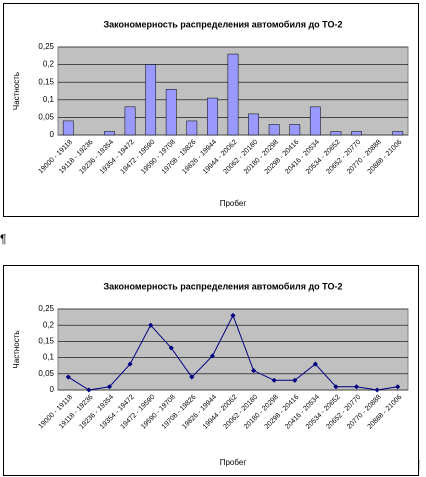 The height and width of the screenshot is (477, 426). Describe the element at coordinates (3, 239) in the screenshot. I see `paragraph-mark: ¶` at that location.